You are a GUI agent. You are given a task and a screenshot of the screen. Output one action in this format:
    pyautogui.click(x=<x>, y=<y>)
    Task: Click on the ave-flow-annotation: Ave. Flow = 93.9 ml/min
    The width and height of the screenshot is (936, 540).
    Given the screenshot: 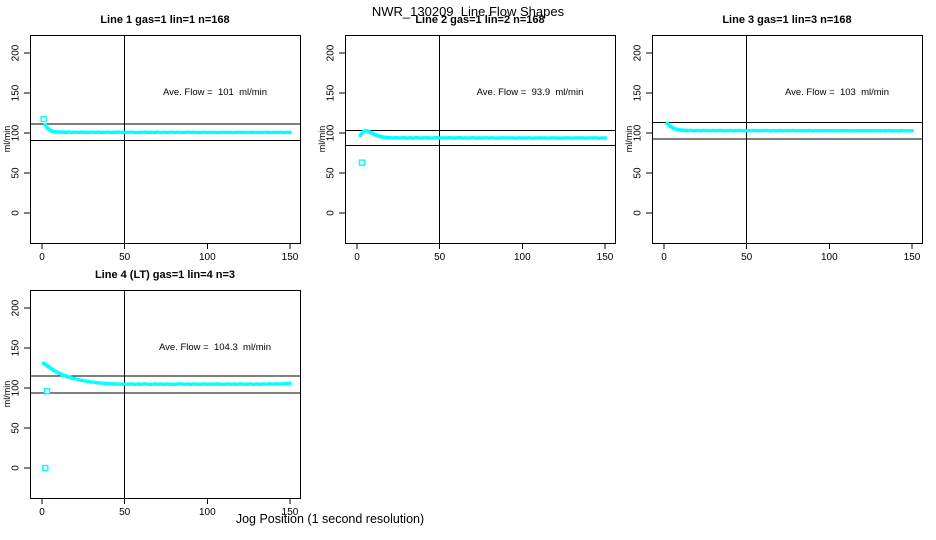 What is the action you would take?
    pyautogui.click(x=530, y=92)
    